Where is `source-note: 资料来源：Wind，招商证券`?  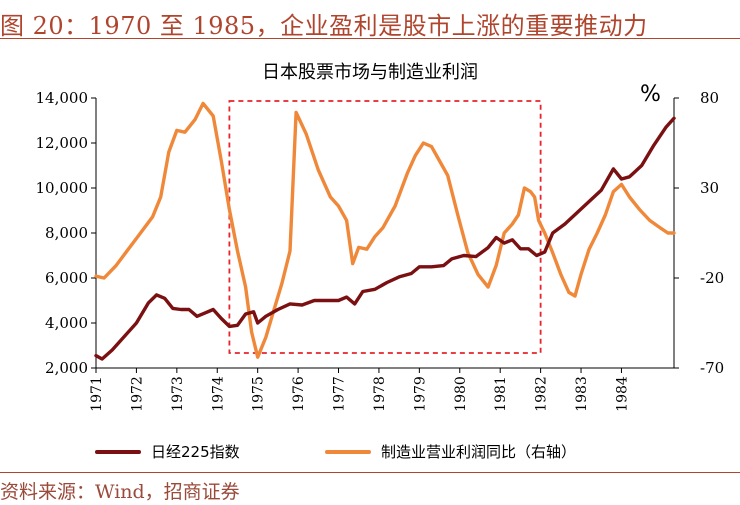 source-note: 资料来源：Wind，招商证券 is located at coordinates (120, 492).